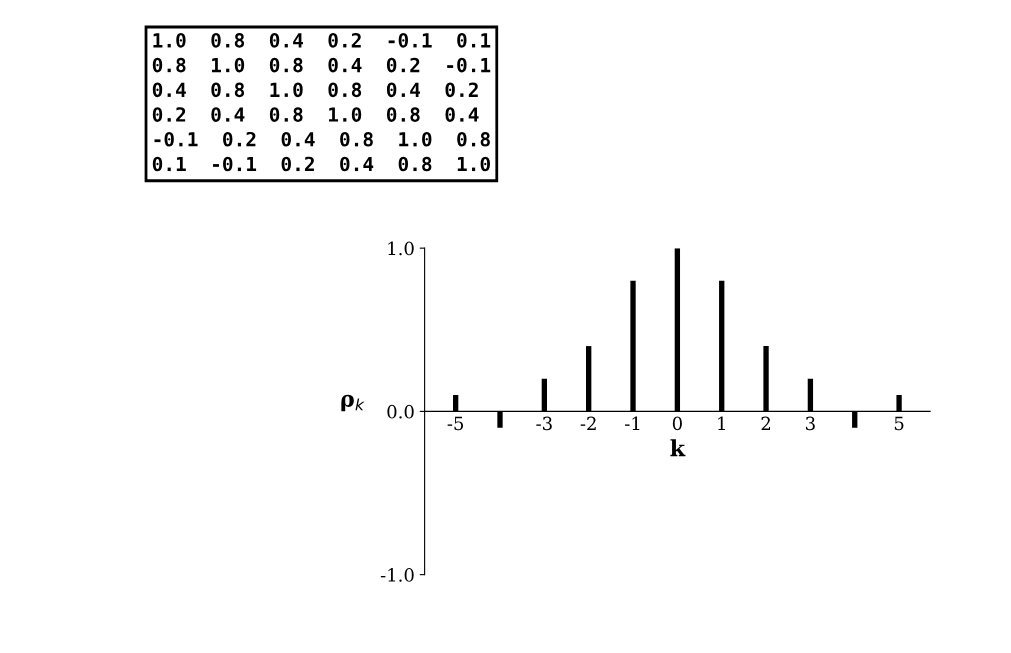  Describe the element at coordinates (766, 423) in the screenshot. I see `x-tick-label: 2` at that location.